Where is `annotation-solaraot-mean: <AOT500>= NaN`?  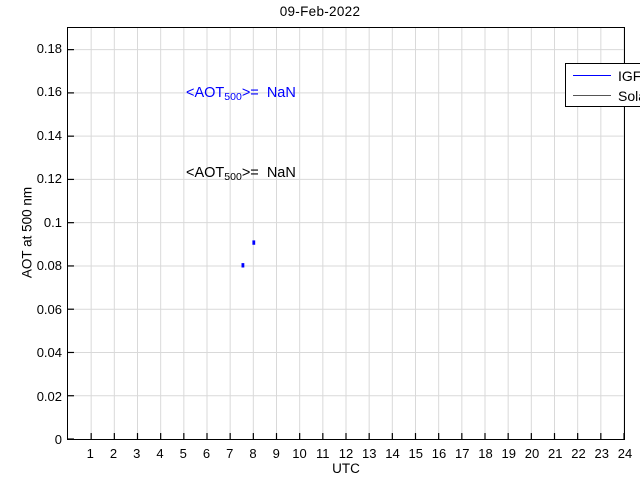 annotation-solaraot-mean: <AOT500>= NaN is located at coordinates (241, 174).